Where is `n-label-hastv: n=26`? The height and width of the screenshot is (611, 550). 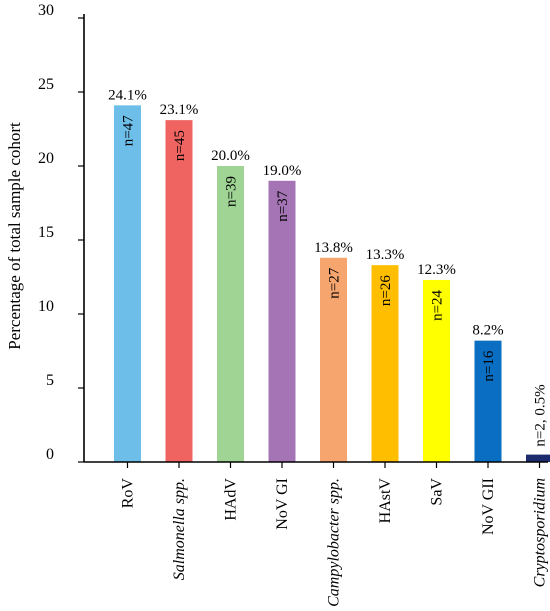
n-label-hastv: n=26 is located at coordinates (386, 290).